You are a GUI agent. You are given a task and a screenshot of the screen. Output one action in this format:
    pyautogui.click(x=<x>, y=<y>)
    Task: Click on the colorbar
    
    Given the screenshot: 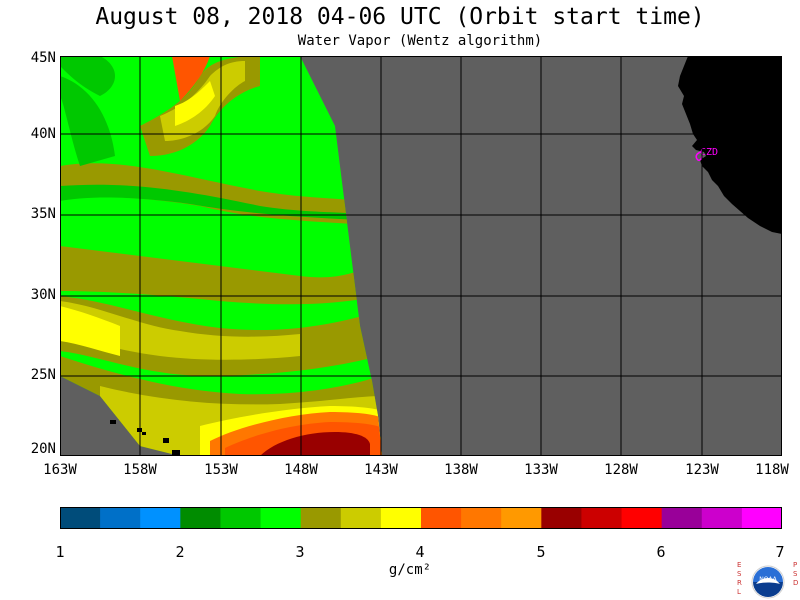 What is the action you would take?
    pyautogui.click(x=421, y=518)
    